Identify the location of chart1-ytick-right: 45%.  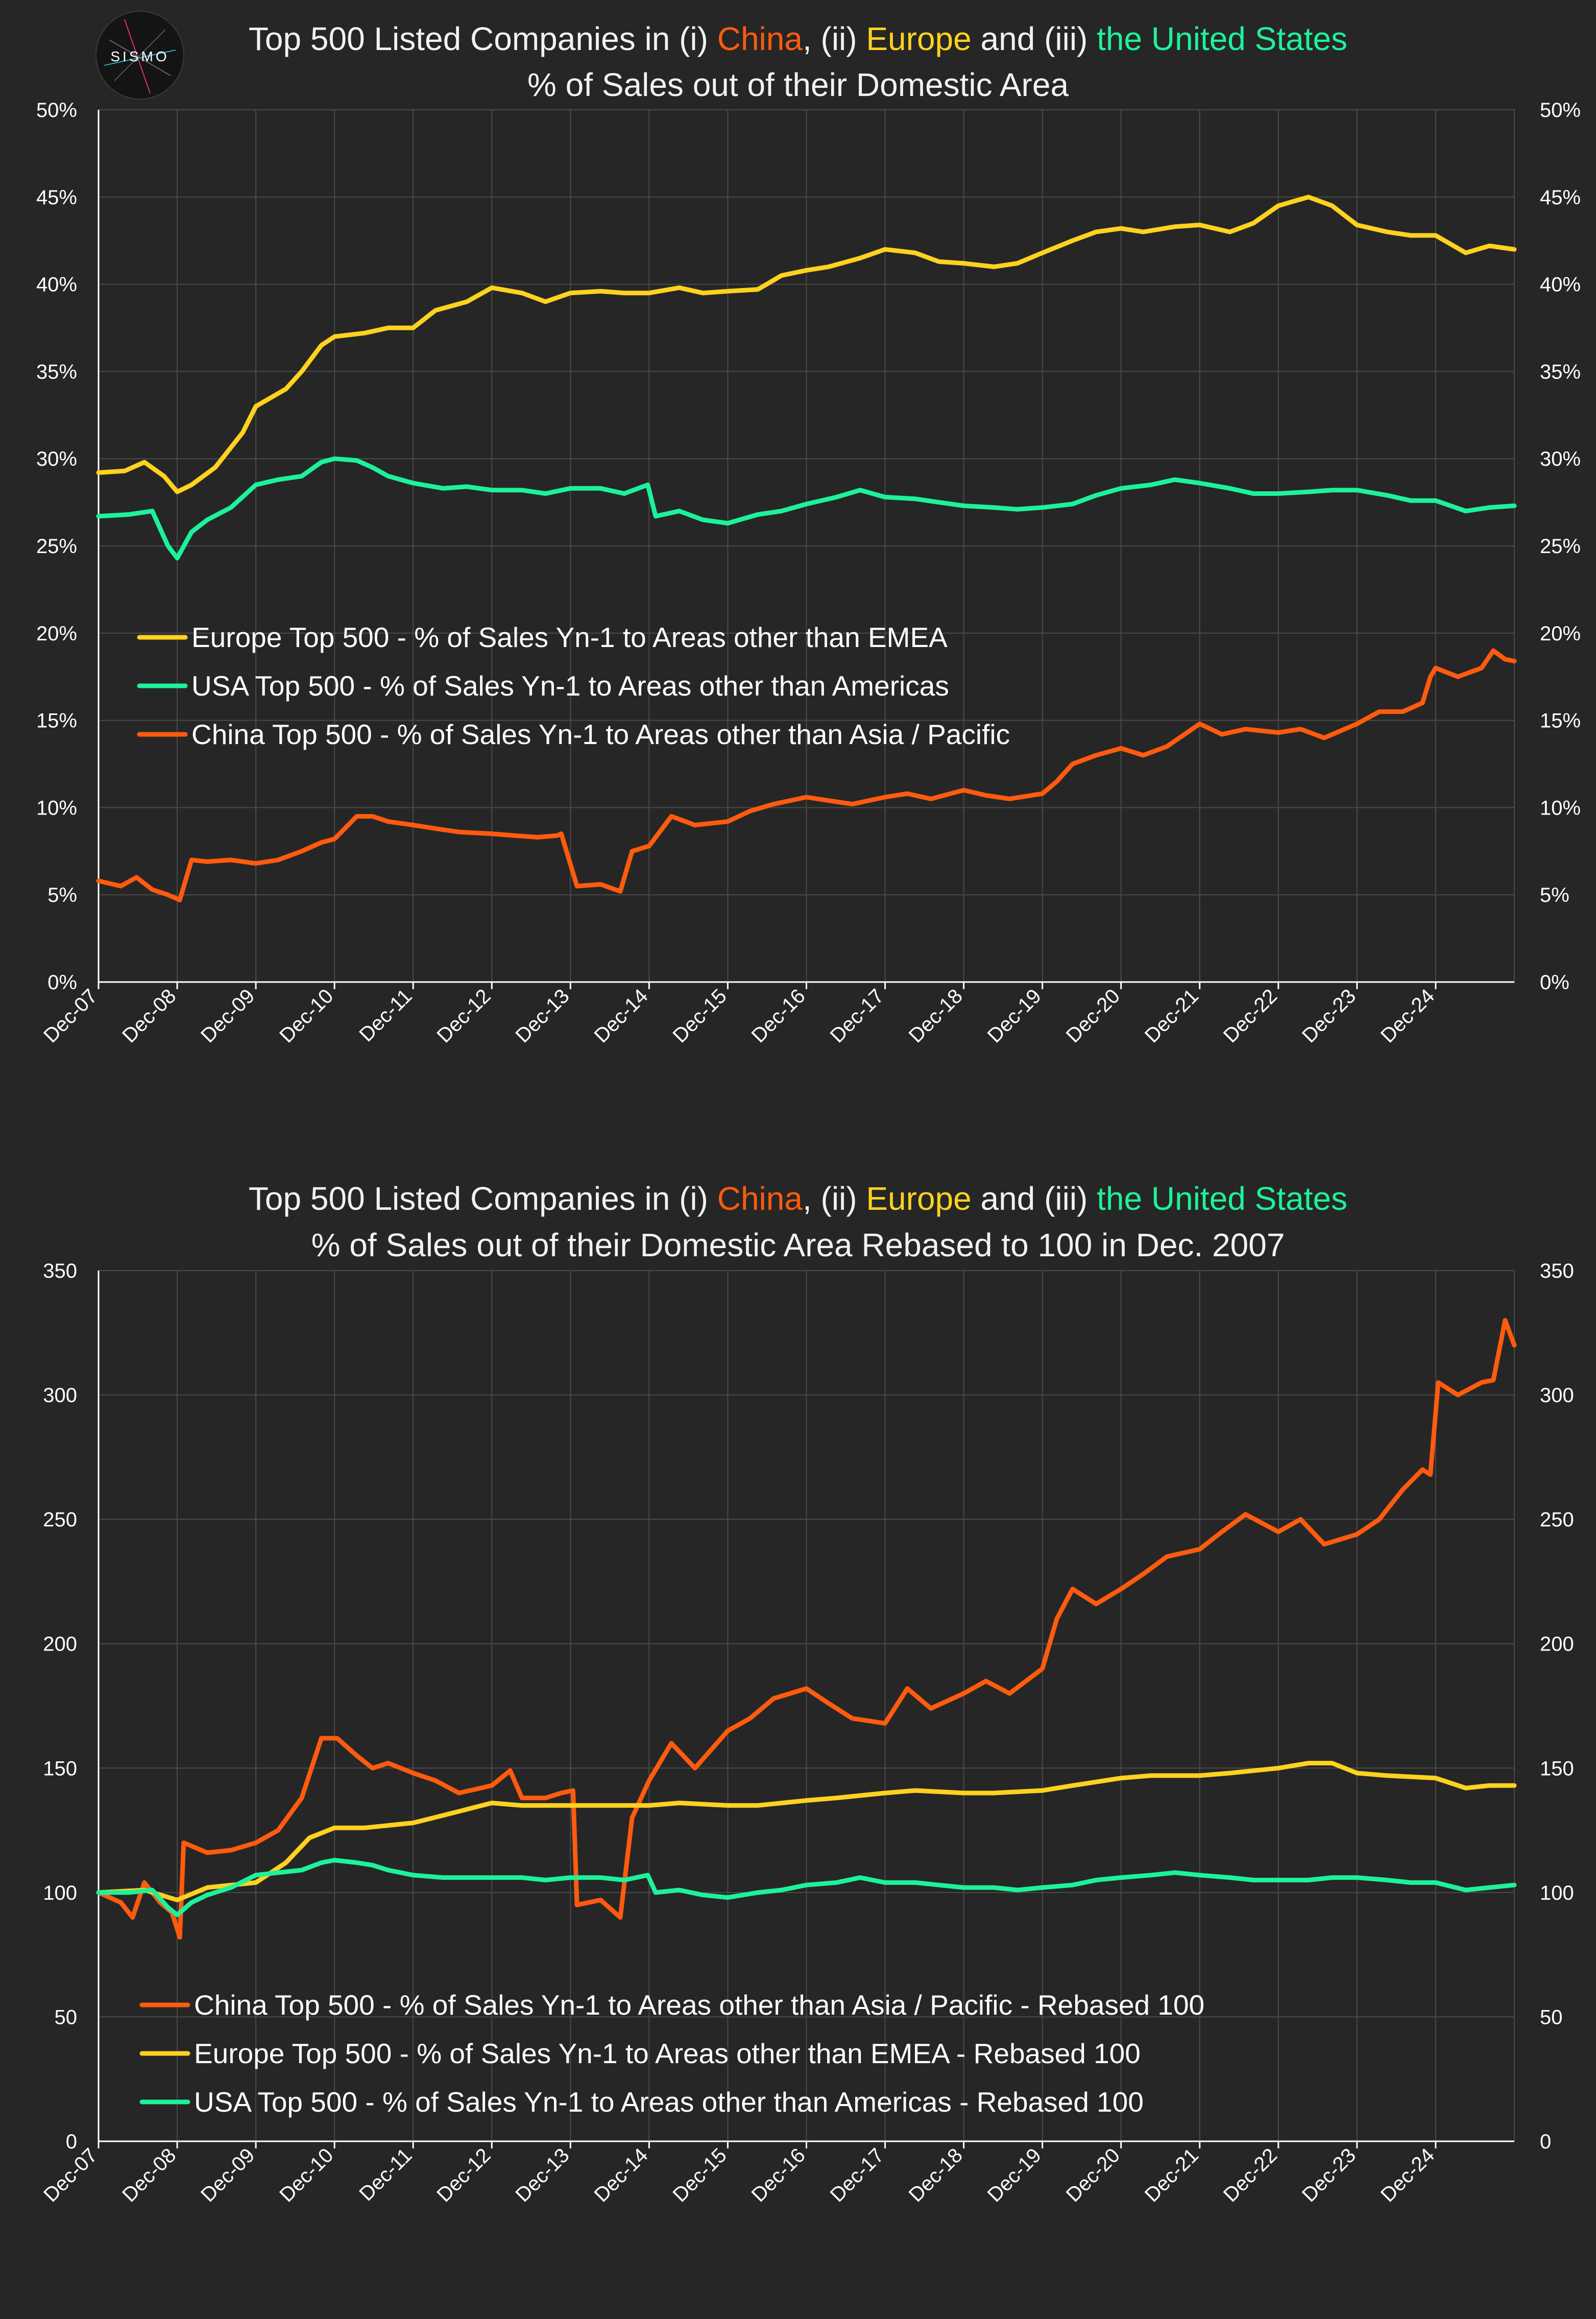
(1560, 197).